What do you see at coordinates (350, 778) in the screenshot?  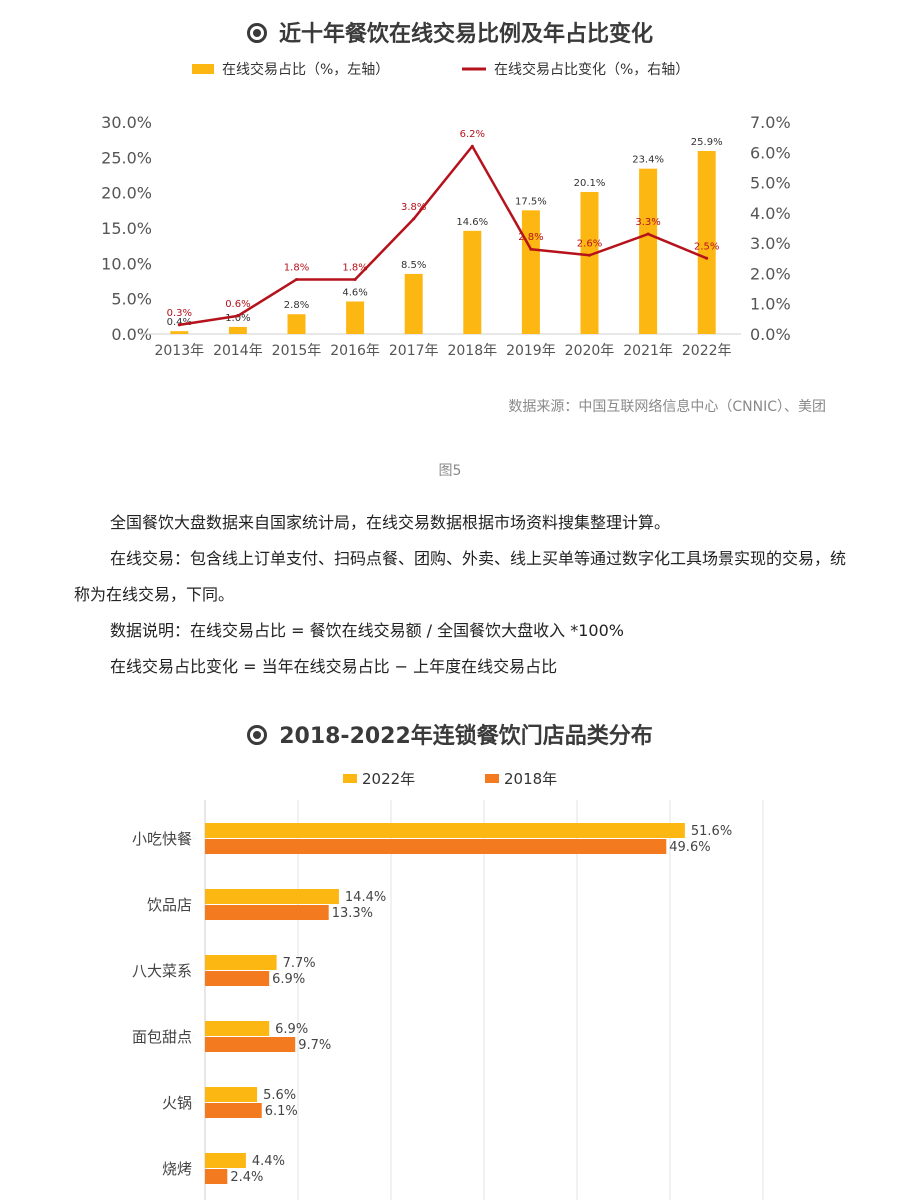 I see `legend-swatch-2022` at bounding box center [350, 778].